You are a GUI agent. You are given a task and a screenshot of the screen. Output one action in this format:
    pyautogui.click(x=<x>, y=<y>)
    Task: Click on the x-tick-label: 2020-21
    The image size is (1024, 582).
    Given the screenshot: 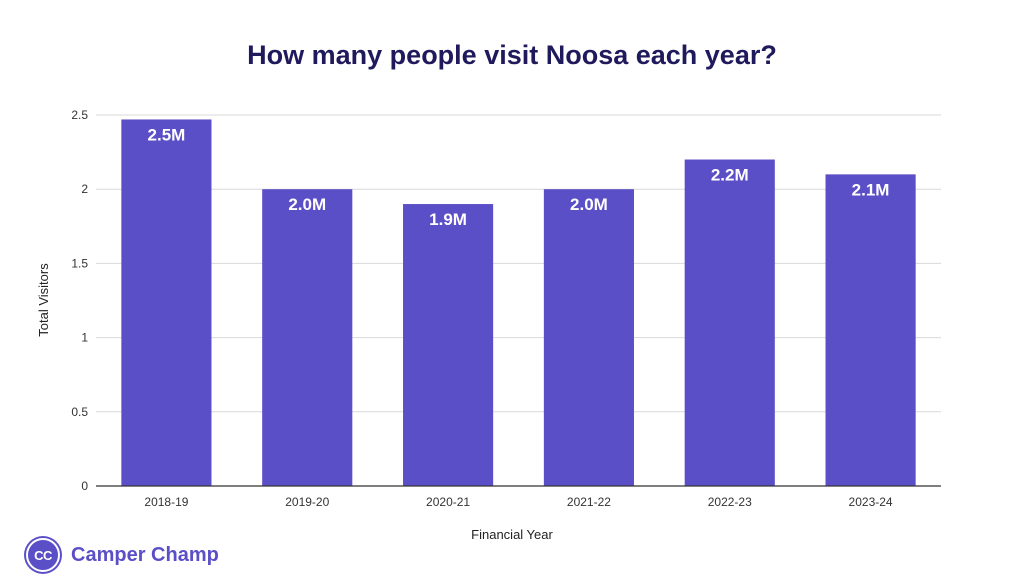 What is the action you would take?
    pyautogui.click(x=448, y=502)
    